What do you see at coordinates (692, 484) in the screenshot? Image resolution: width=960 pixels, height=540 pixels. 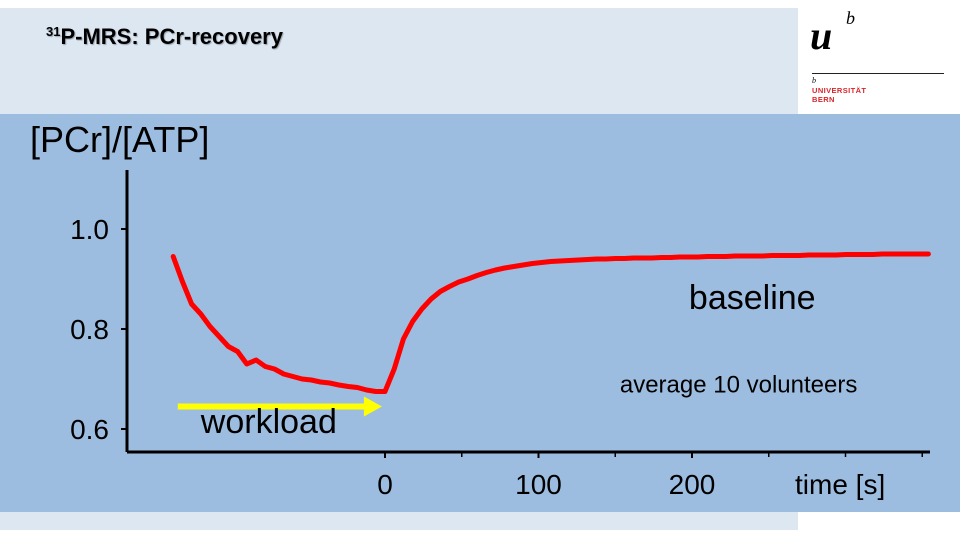 I see `x-tick-label: 200` at bounding box center [692, 484].